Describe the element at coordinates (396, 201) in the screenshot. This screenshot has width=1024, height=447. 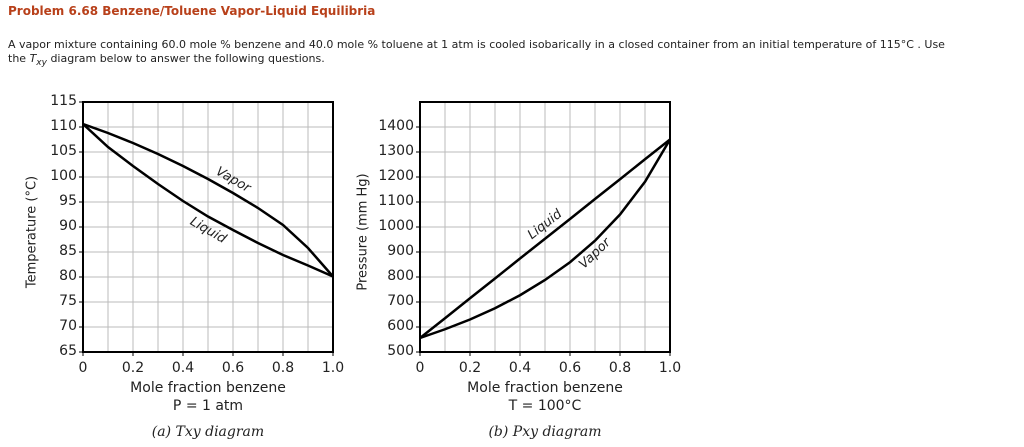
I see `y-tick-label: 1100` at that location.